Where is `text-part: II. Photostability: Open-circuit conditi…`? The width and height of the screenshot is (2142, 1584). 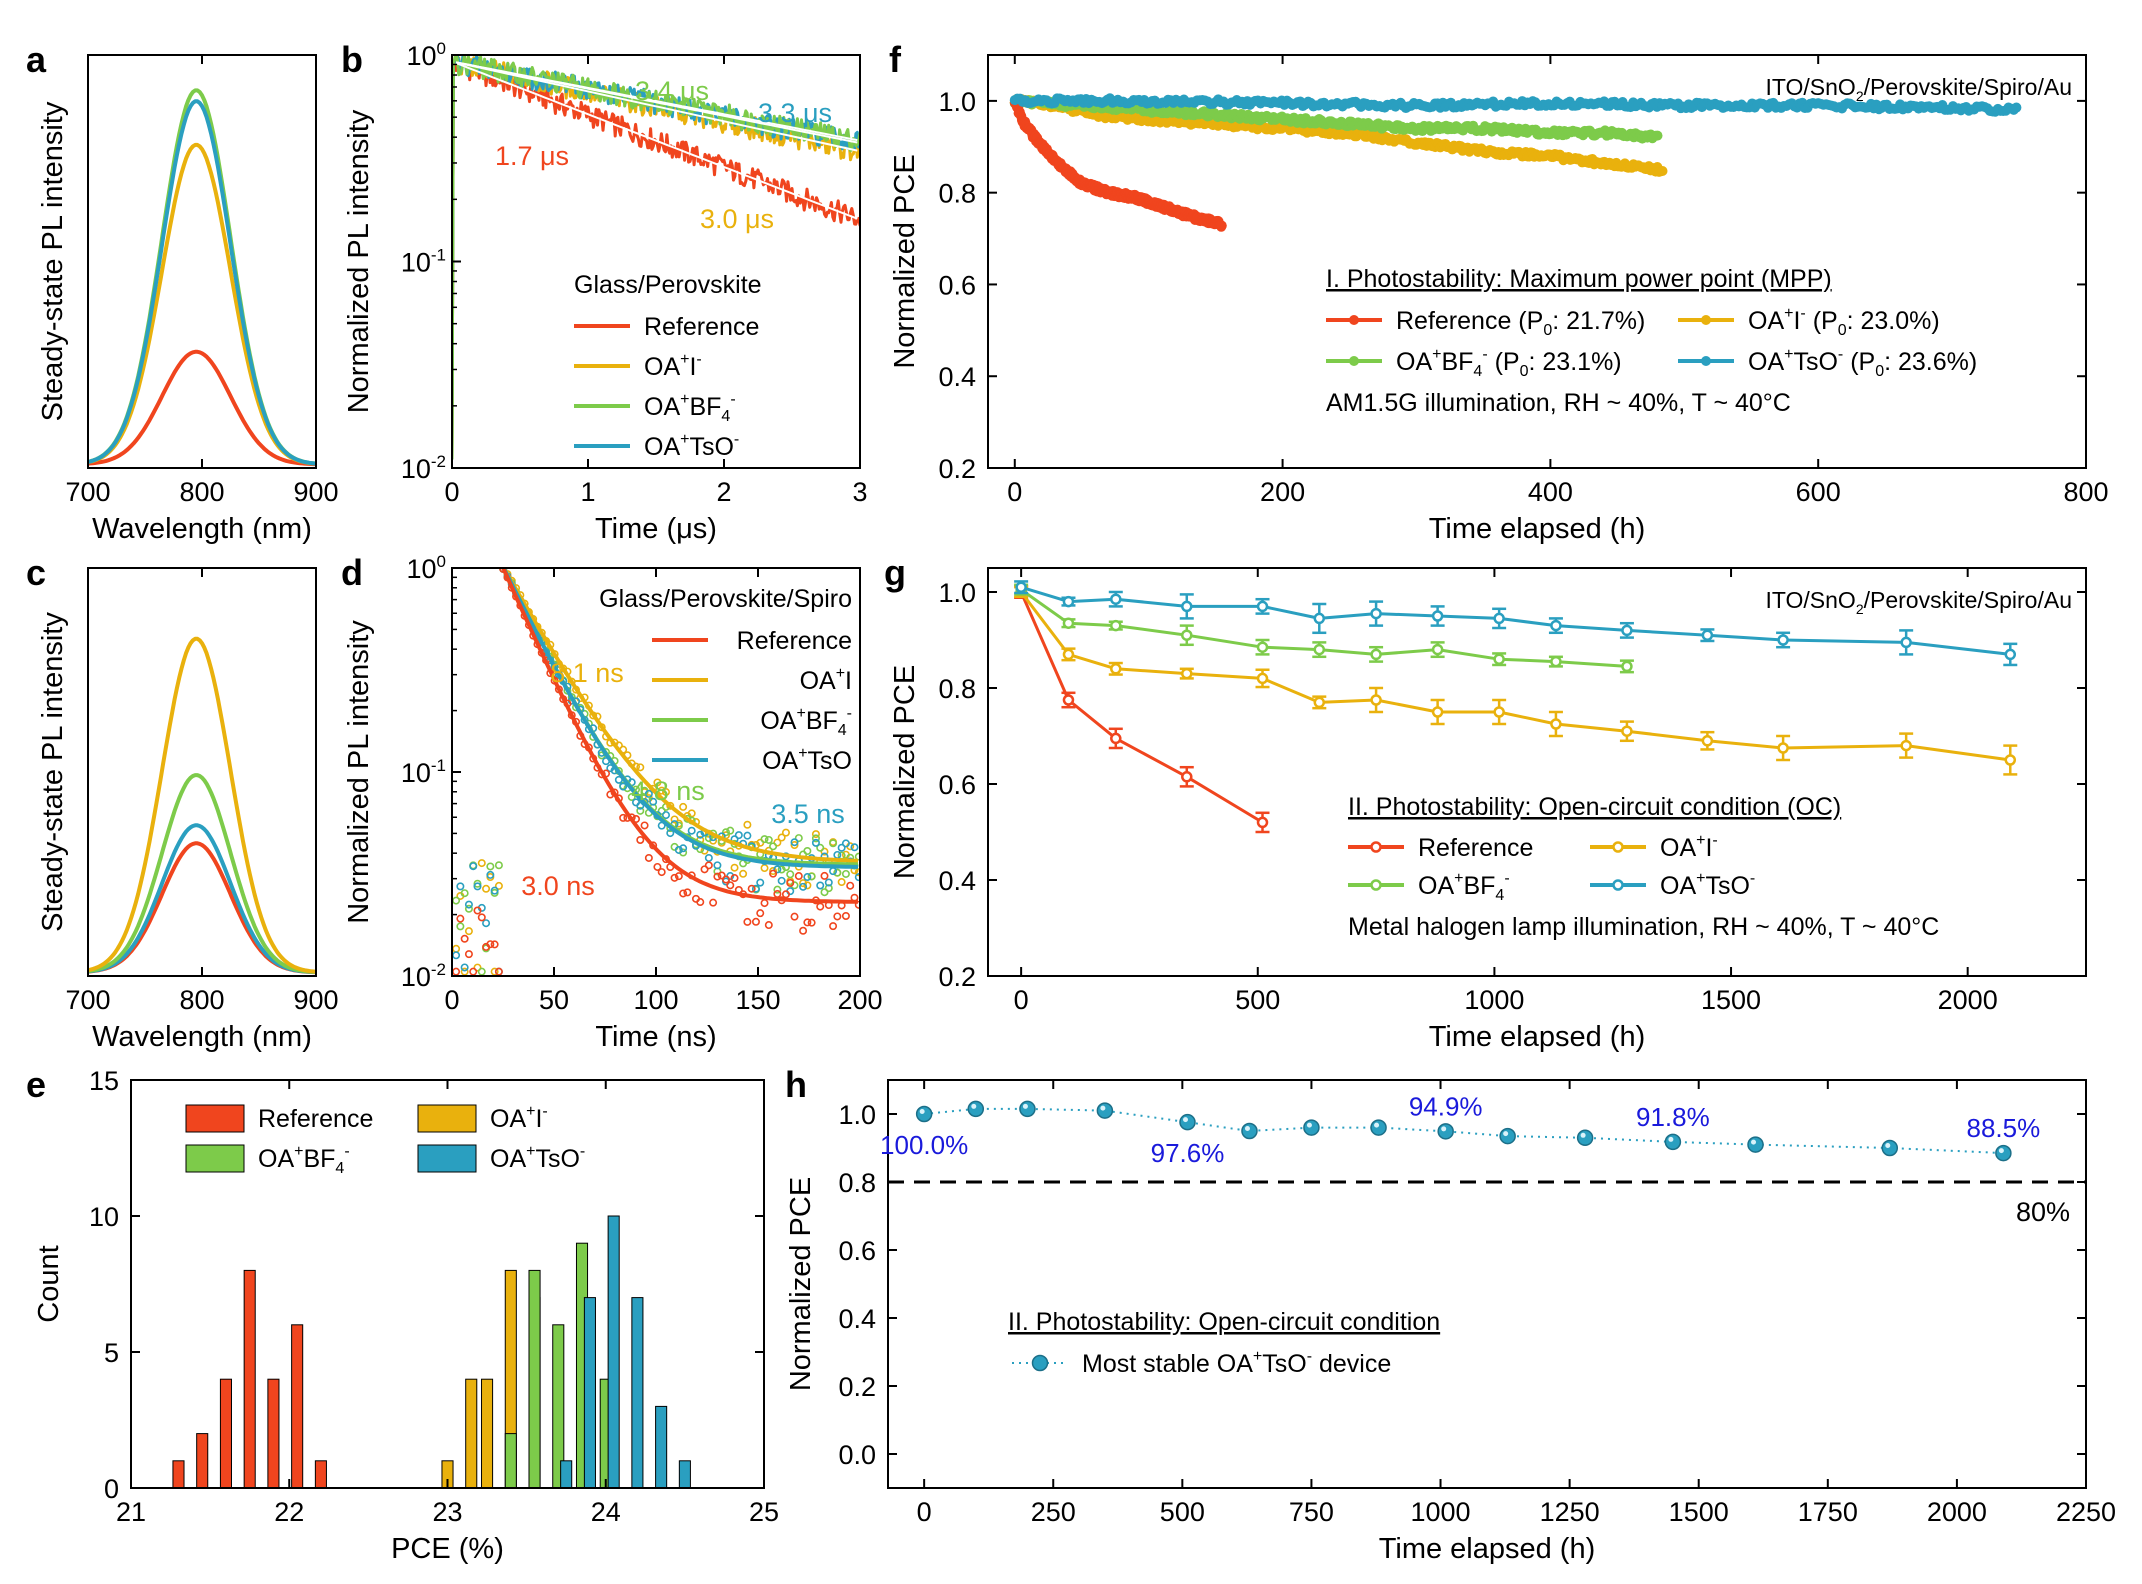 text-part: II. Photostability: Open-circuit conditi… is located at coordinates (1224, 1322).